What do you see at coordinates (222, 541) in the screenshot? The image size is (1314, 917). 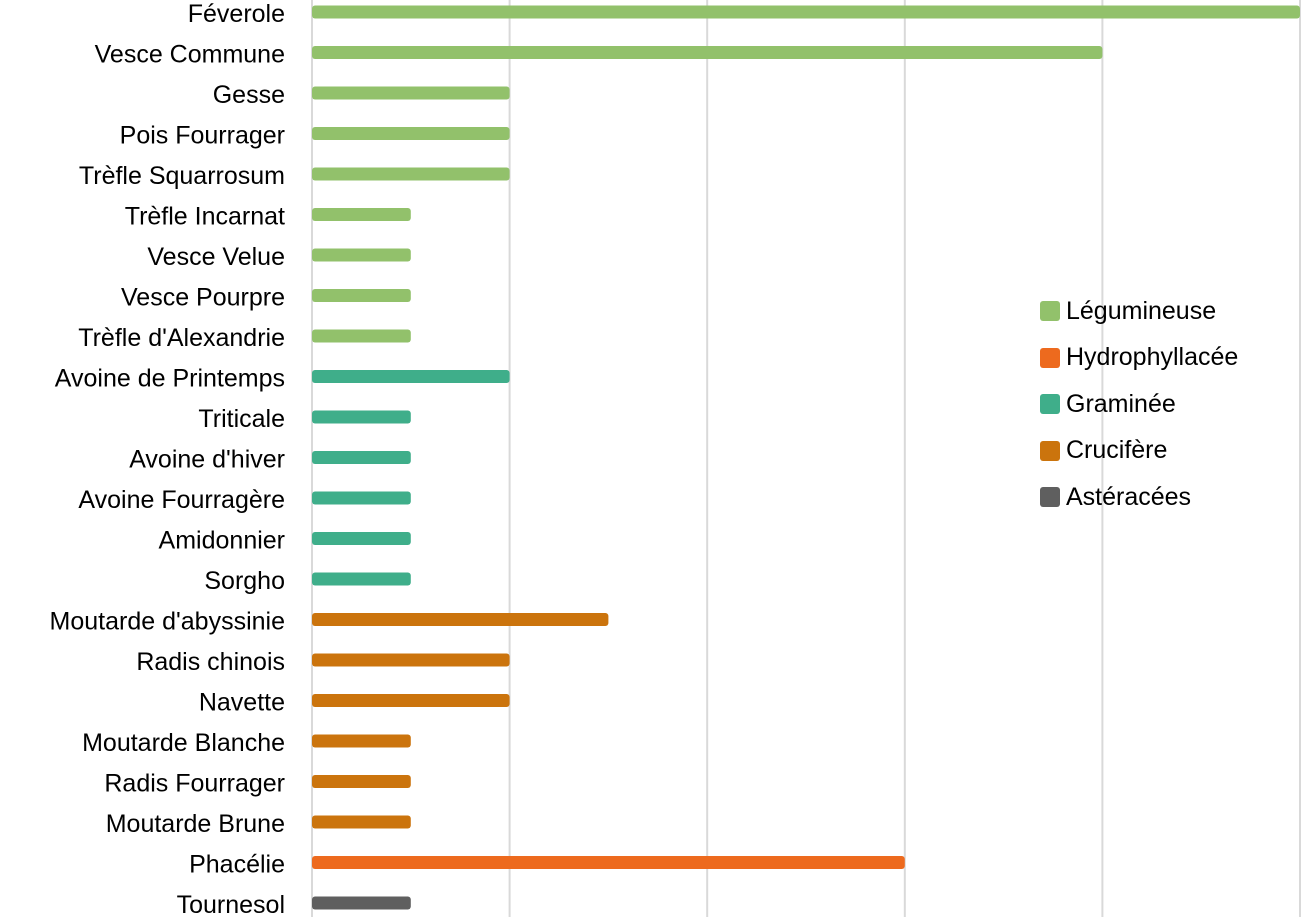 I see `category-label: Amidonnier` at bounding box center [222, 541].